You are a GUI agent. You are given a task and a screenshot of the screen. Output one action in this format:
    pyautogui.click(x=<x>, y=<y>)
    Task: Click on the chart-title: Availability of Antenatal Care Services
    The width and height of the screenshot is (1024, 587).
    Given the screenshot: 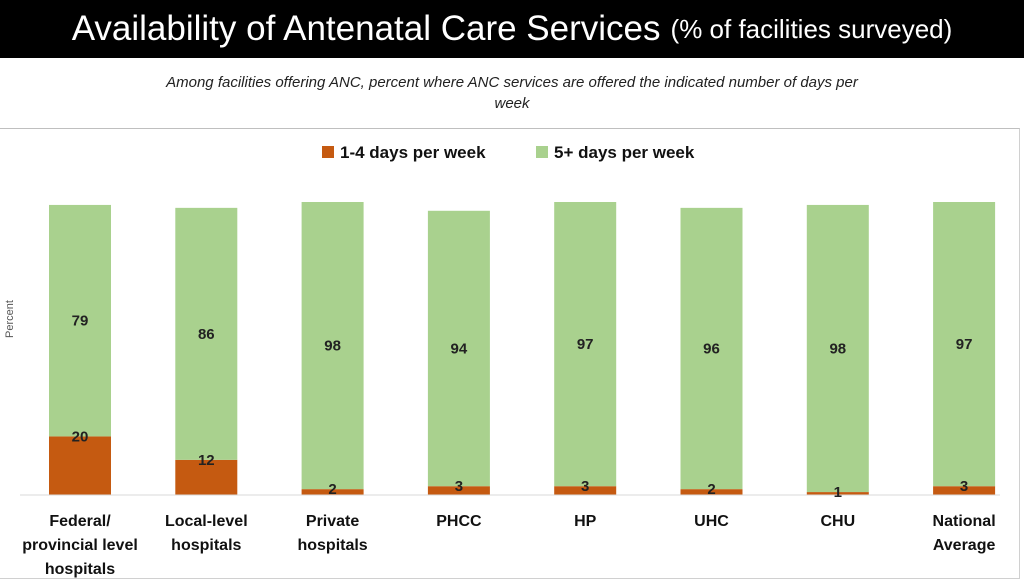 What is the action you would take?
    pyautogui.click(x=366, y=28)
    